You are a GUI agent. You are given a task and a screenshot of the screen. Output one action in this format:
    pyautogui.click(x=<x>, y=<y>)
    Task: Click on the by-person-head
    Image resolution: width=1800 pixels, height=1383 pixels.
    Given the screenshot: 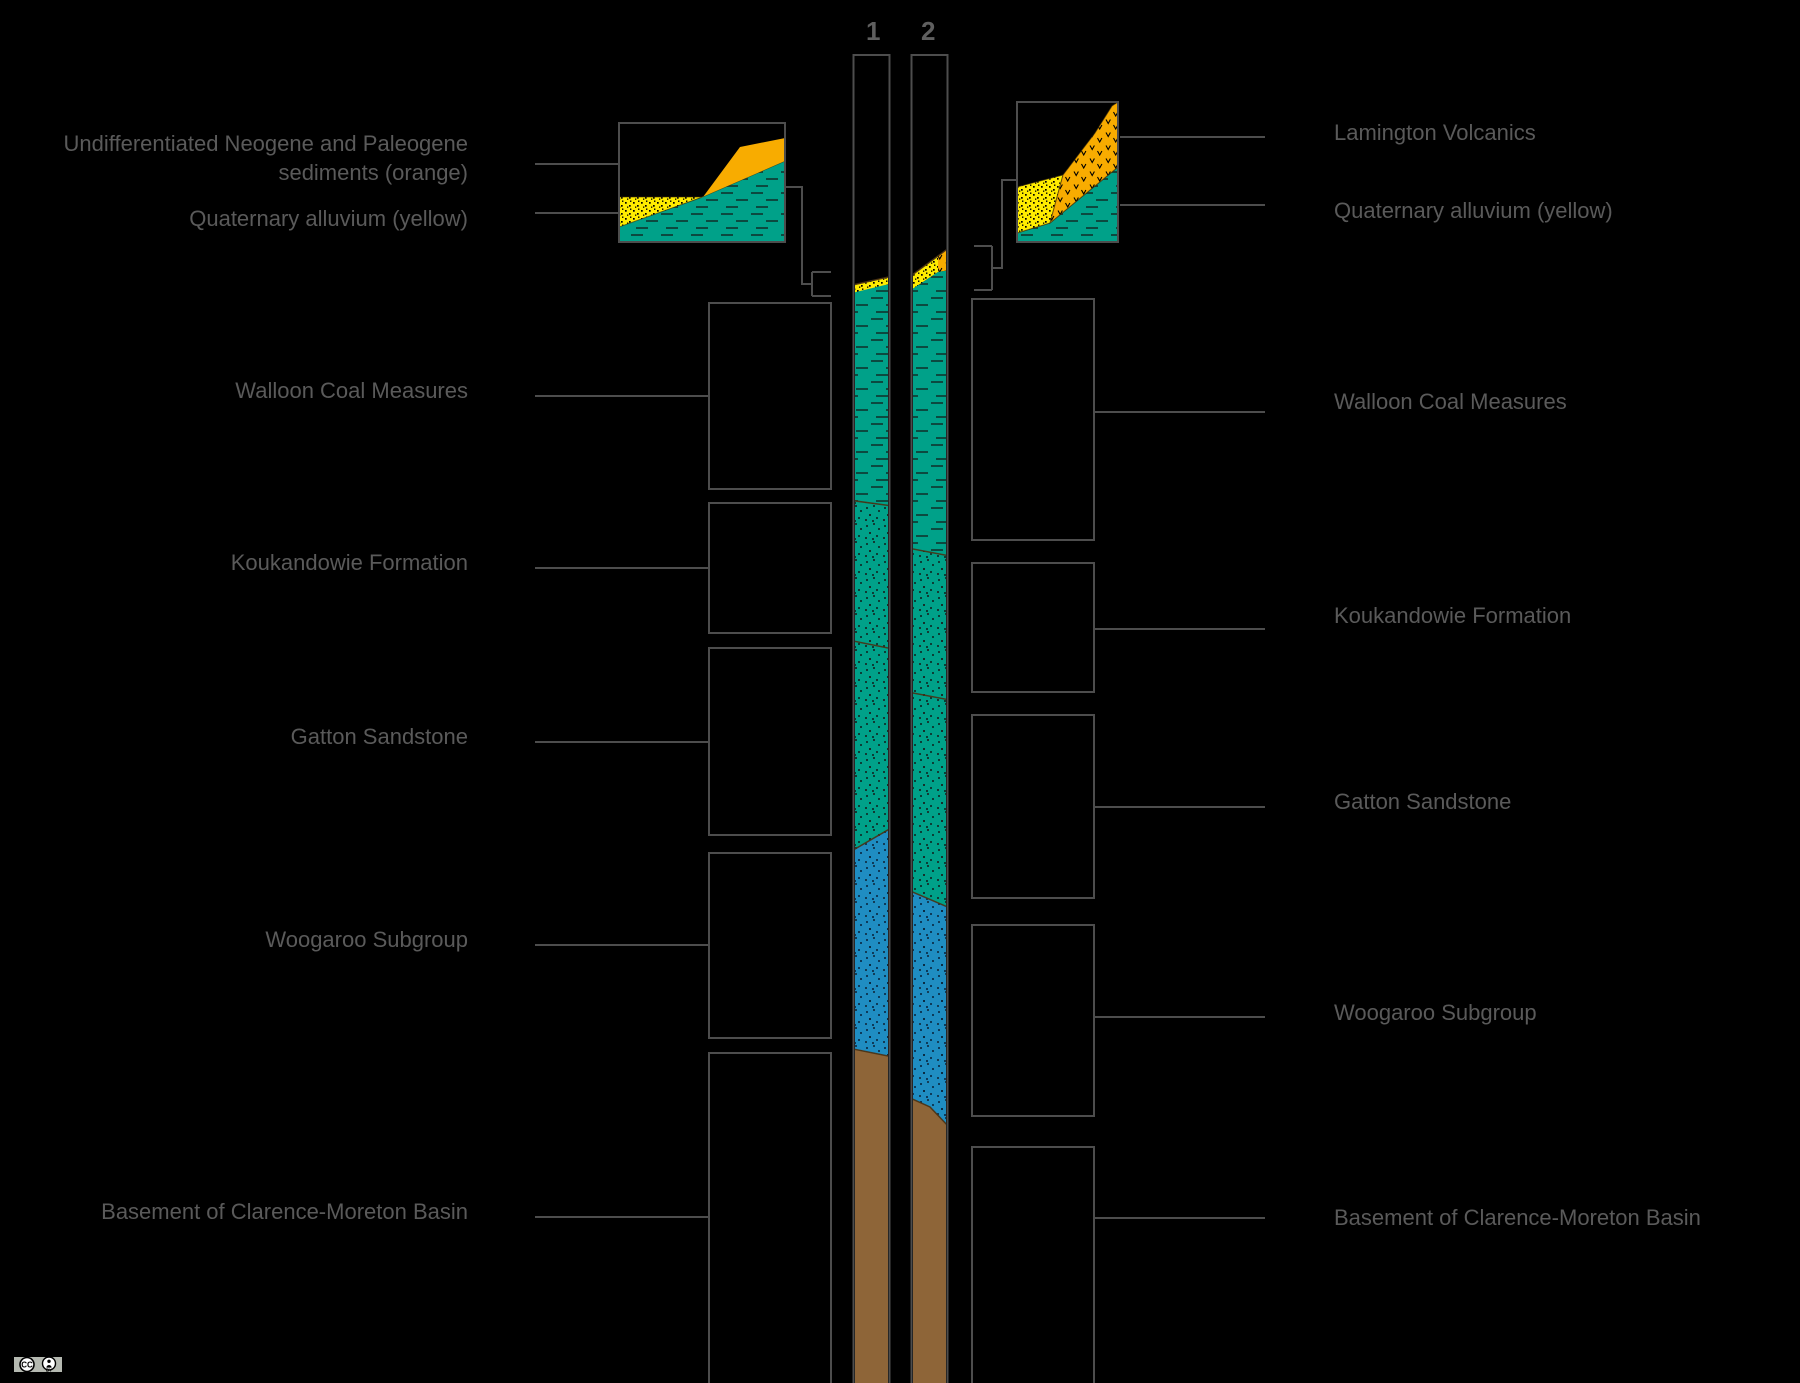 What is the action you would take?
    pyautogui.click(x=49, y=1361)
    